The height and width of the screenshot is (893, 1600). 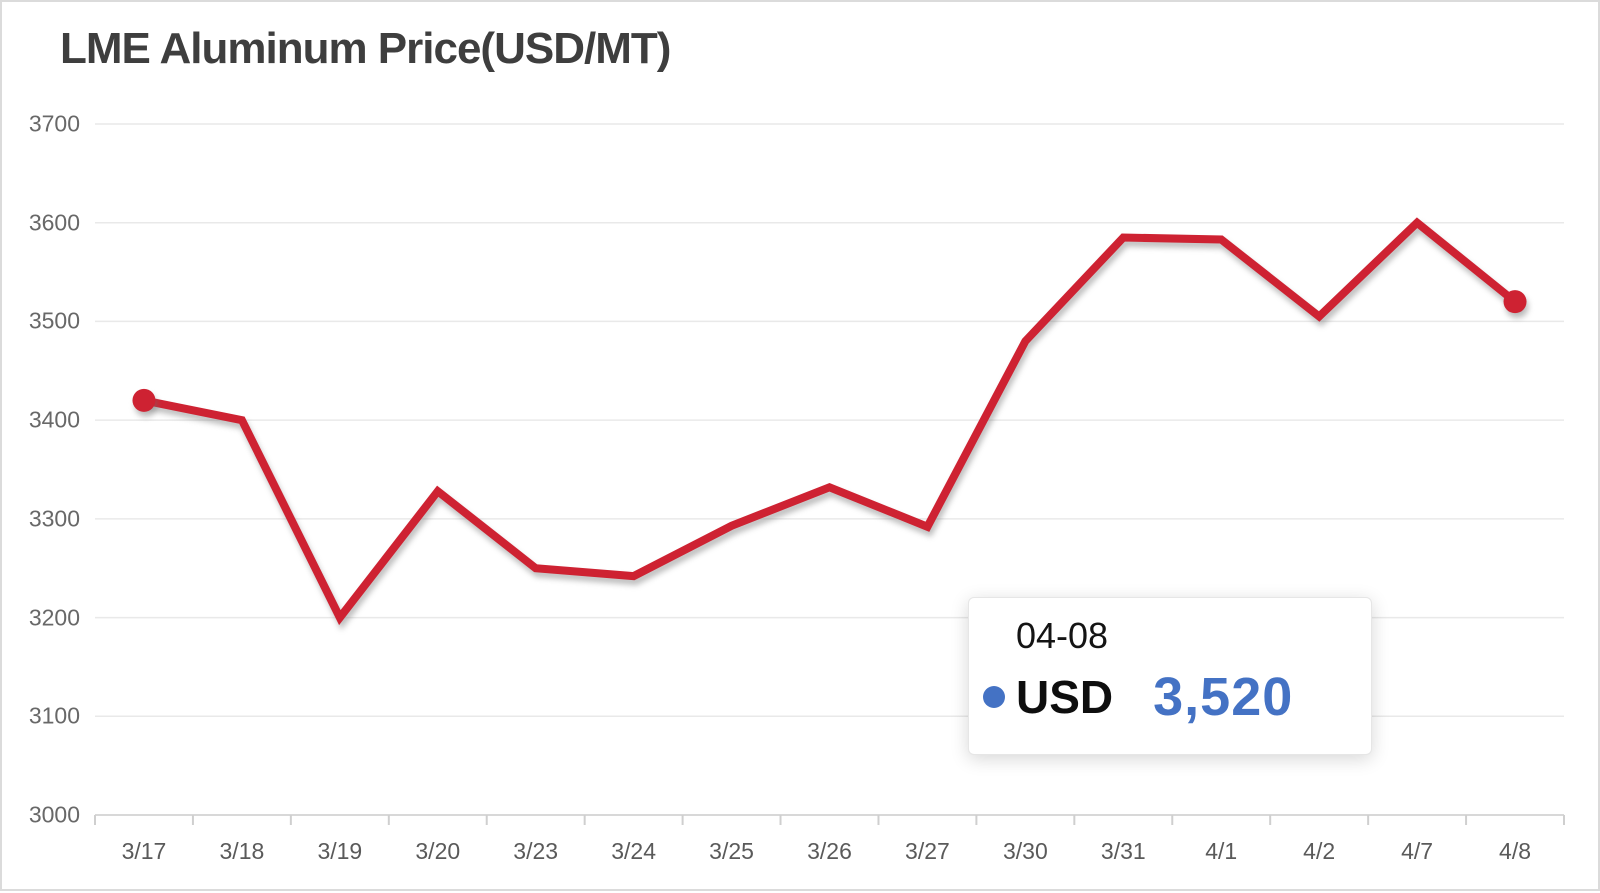 What do you see at coordinates (54, 123) in the screenshot?
I see `y-axis-label: 3700` at bounding box center [54, 123].